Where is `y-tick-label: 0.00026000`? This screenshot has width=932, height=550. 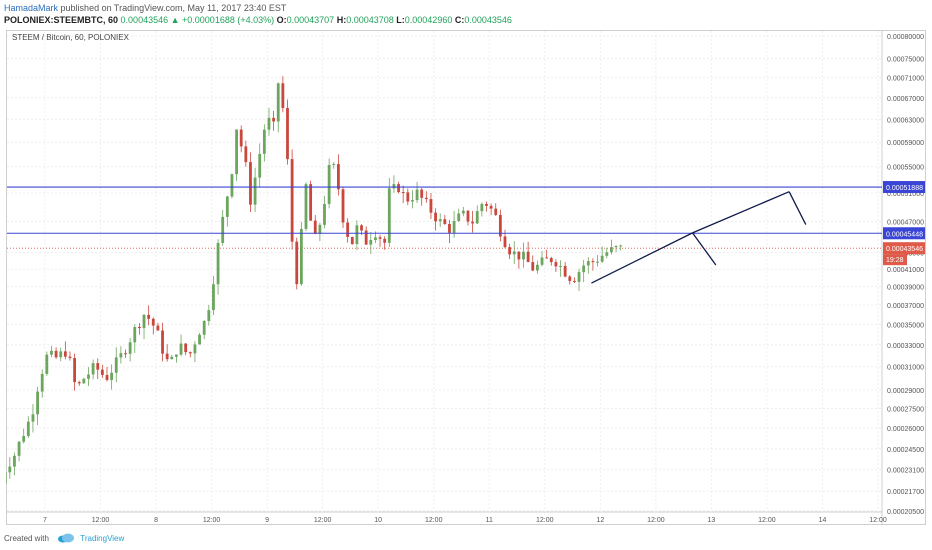
y-tick-label: 0.00026000 is located at coordinates (905, 429).